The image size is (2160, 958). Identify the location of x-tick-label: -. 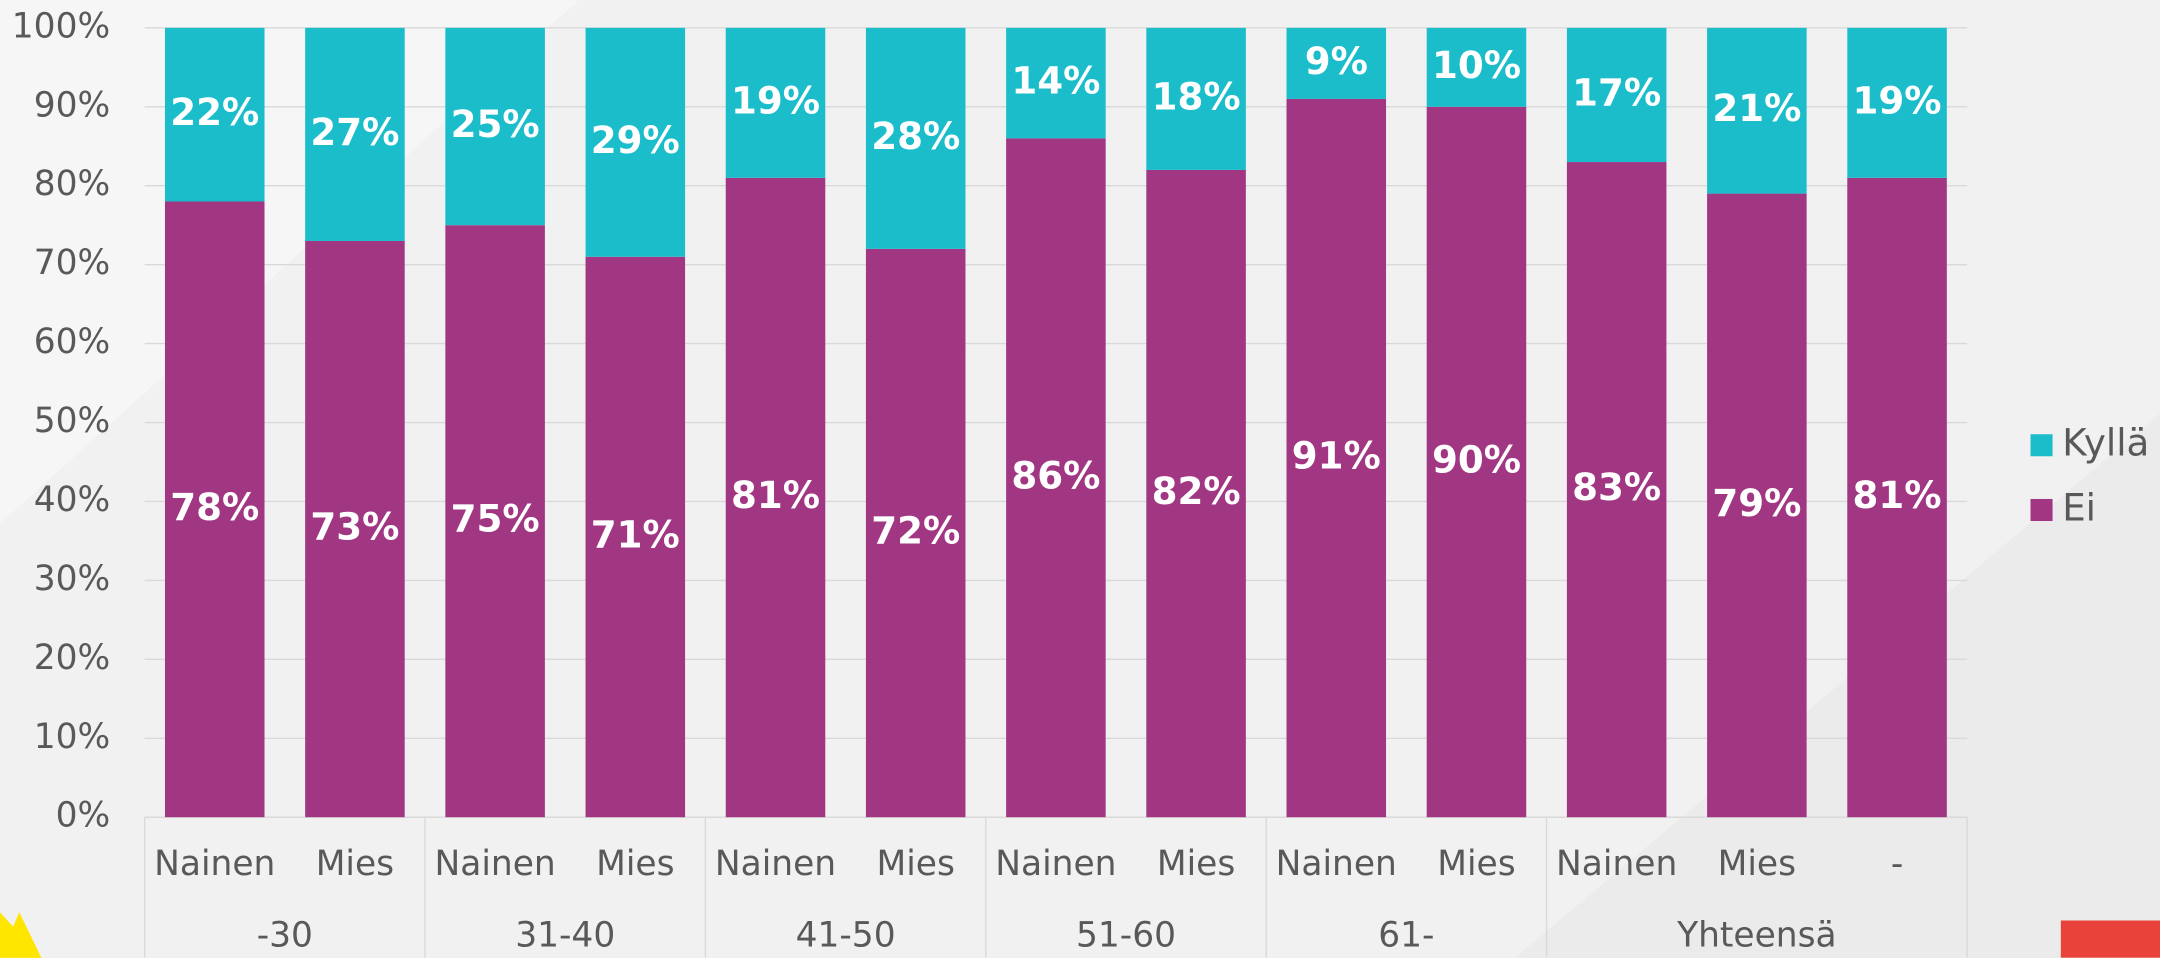
(1897, 864).